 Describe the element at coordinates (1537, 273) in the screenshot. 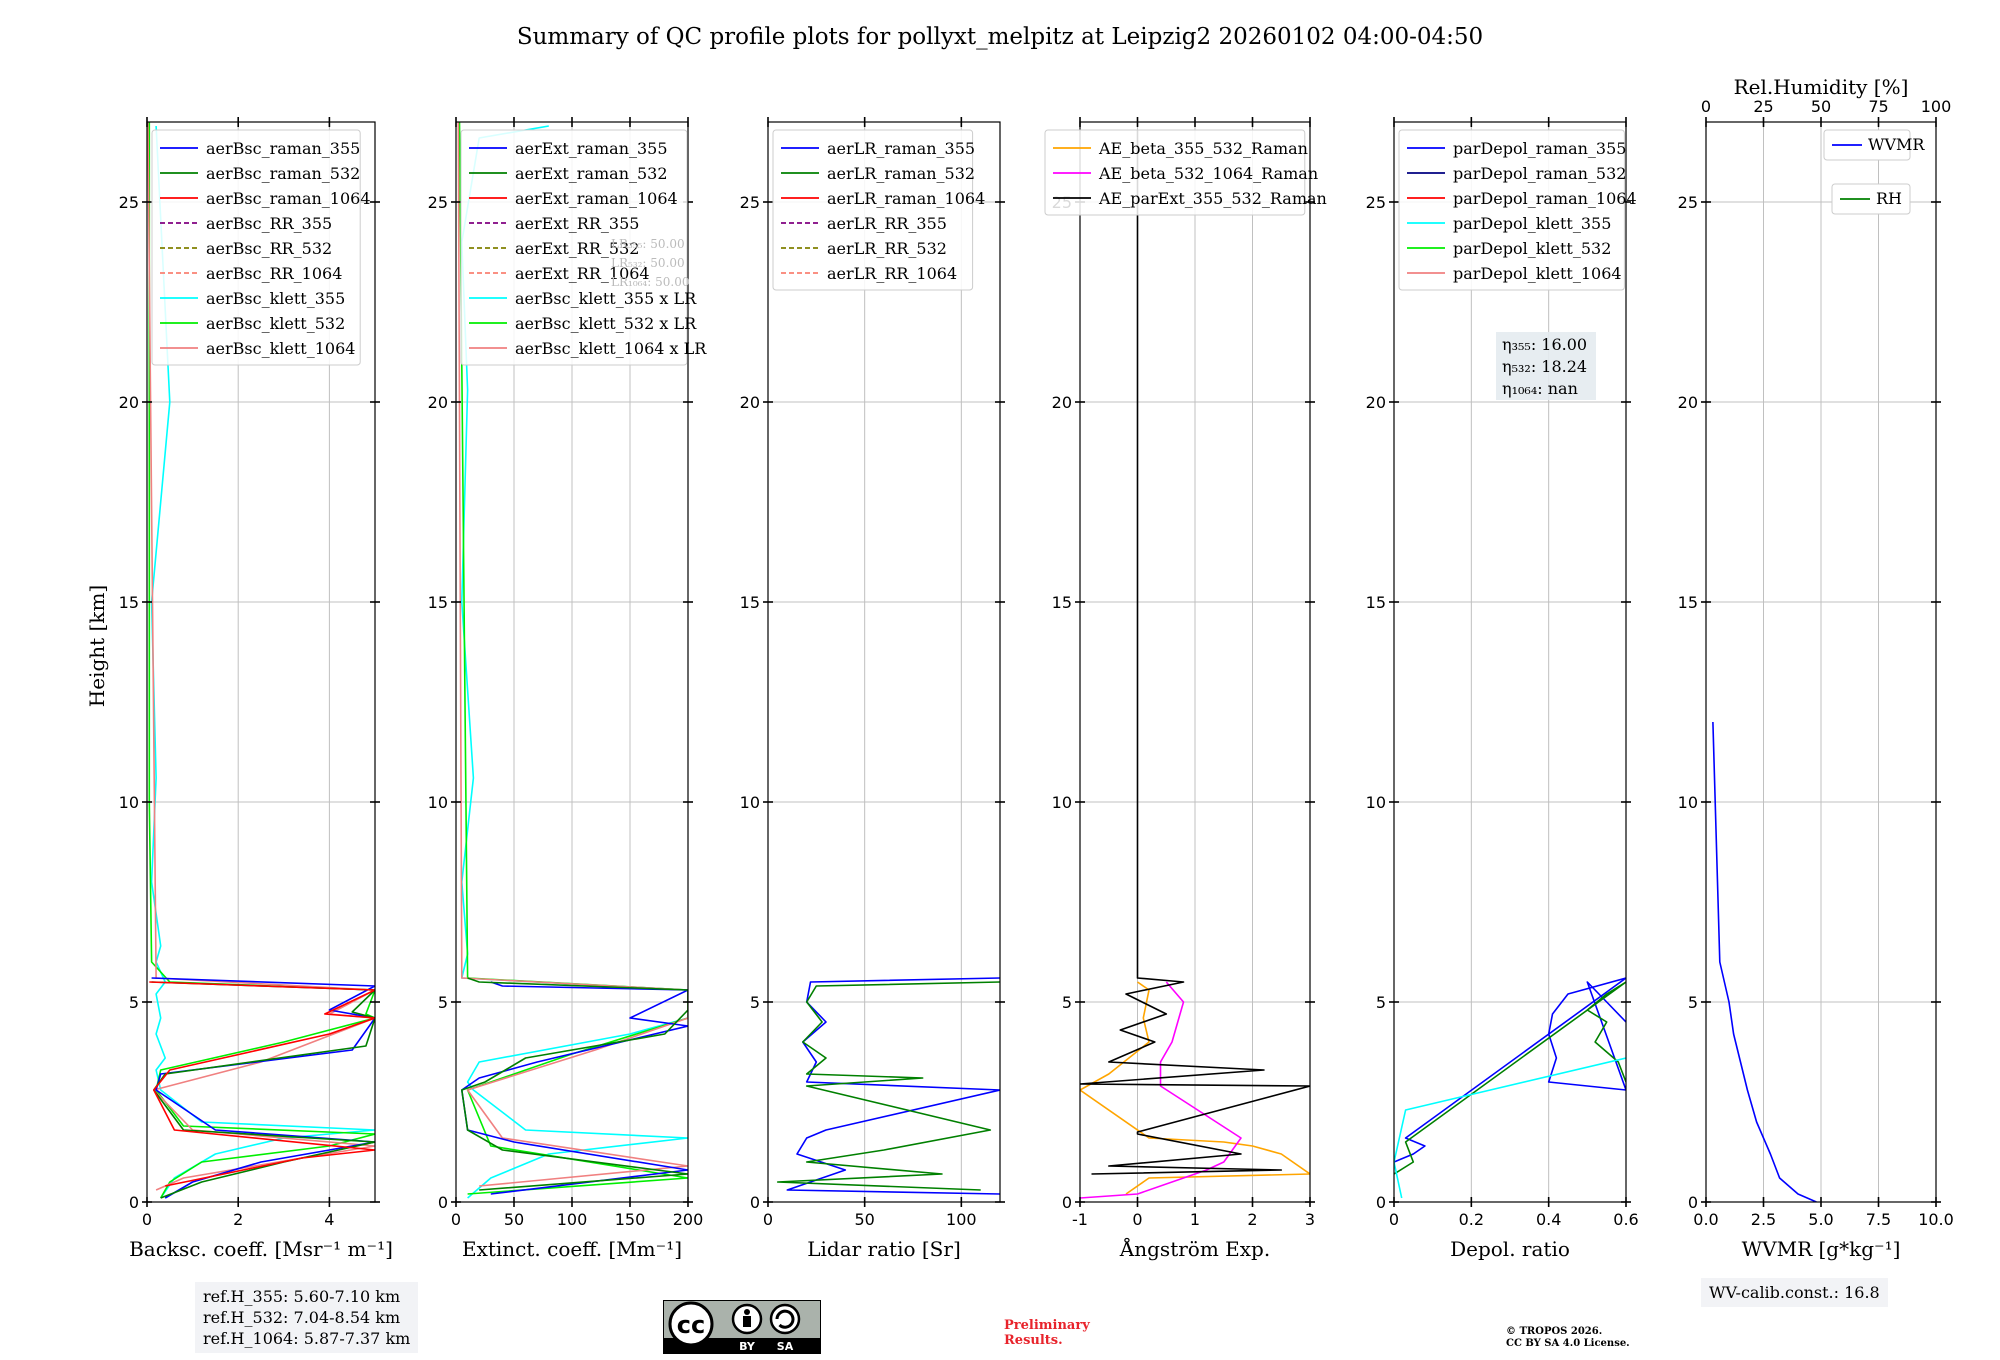

I see `legend-label-parDepol_klett_1064: parDepol_klett_1064` at that location.